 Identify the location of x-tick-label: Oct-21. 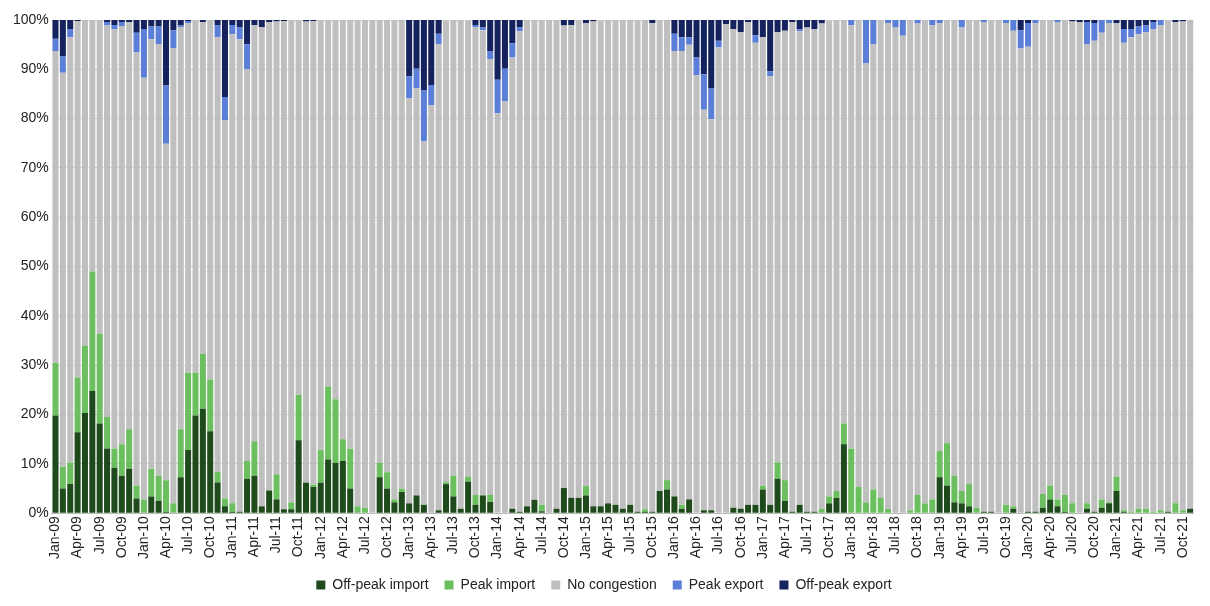
(1181, 537).